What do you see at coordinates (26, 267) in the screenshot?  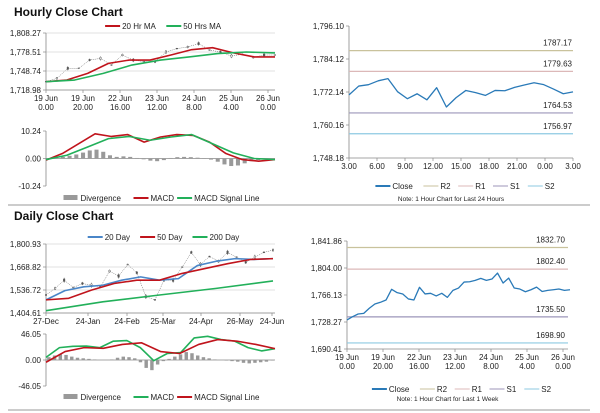 I see `y-tick-label: 1,668.82` at bounding box center [26, 267].